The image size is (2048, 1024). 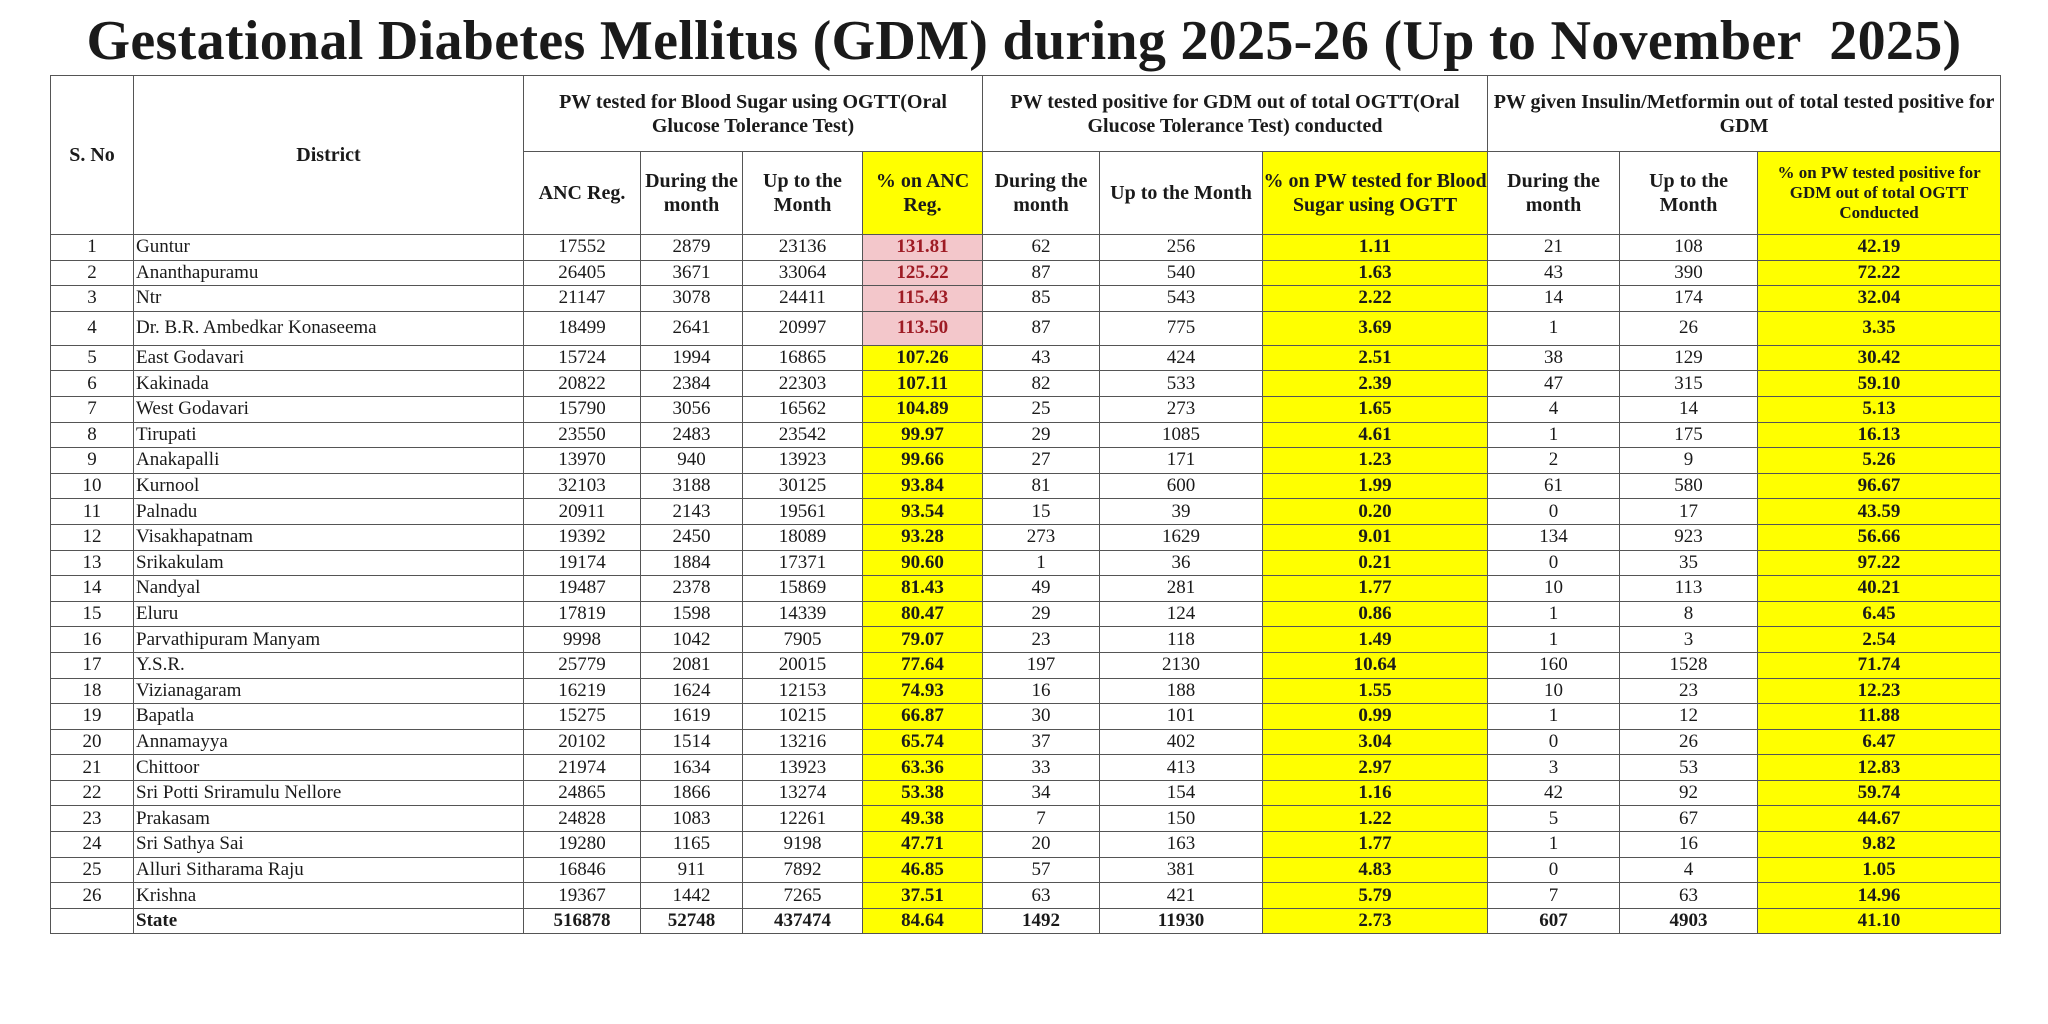 What do you see at coordinates (691, 793) in the screenshot?
I see `cell-tested-during-month: 1866` at bounding box center [691, 793].